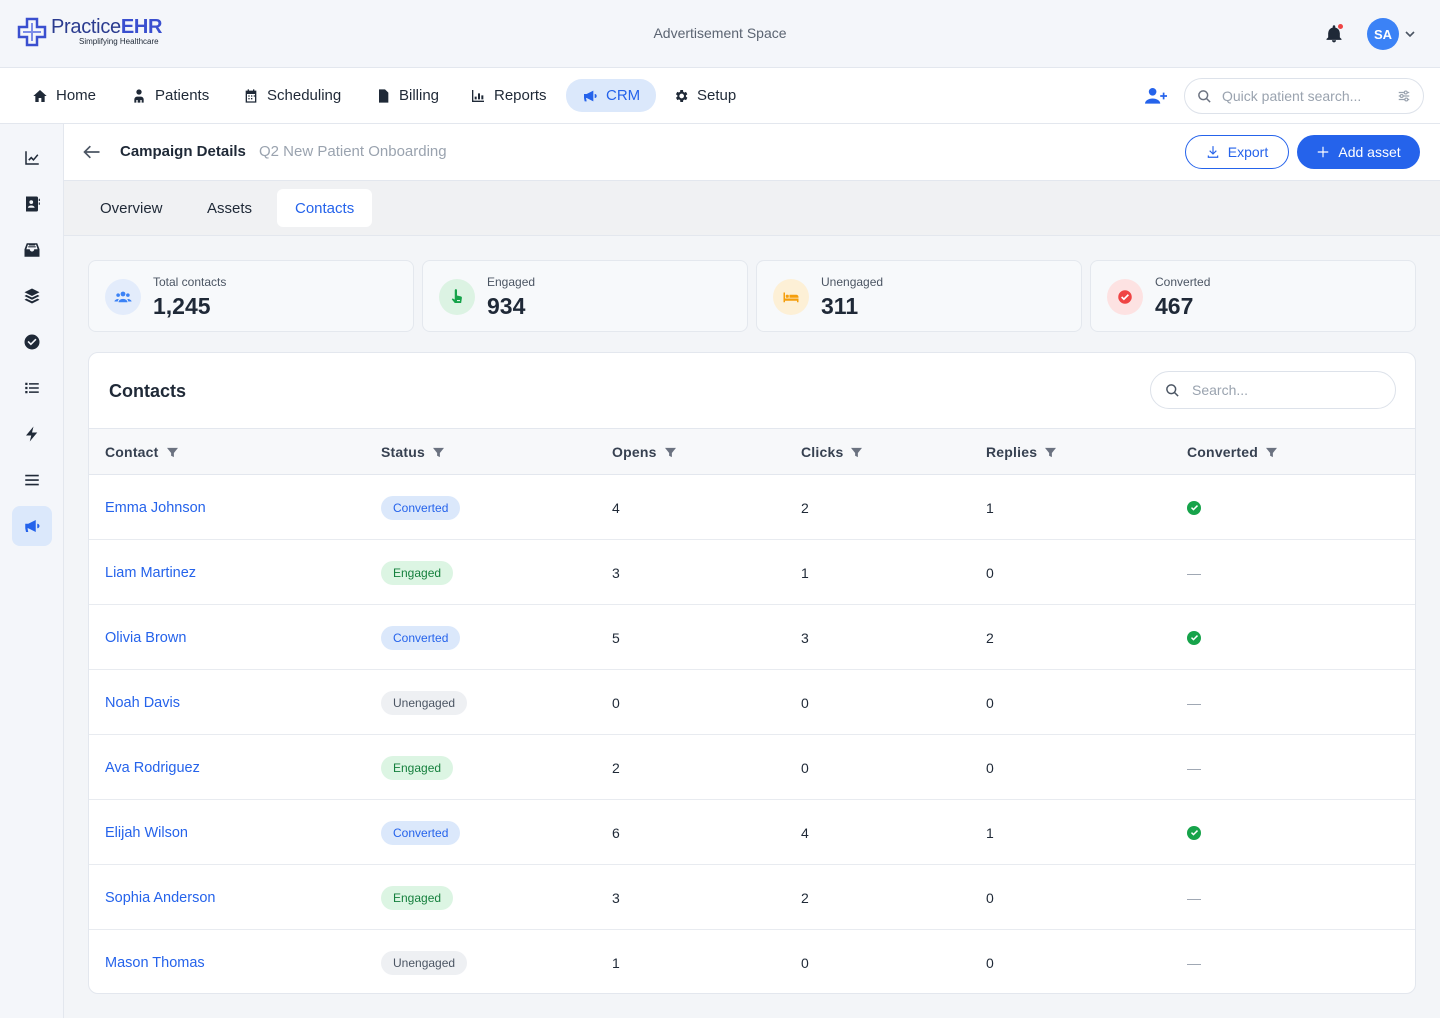  Describe the element at coordinates (1404, 96) in the screenshot. I see `filter-sliders-icon` at that location.